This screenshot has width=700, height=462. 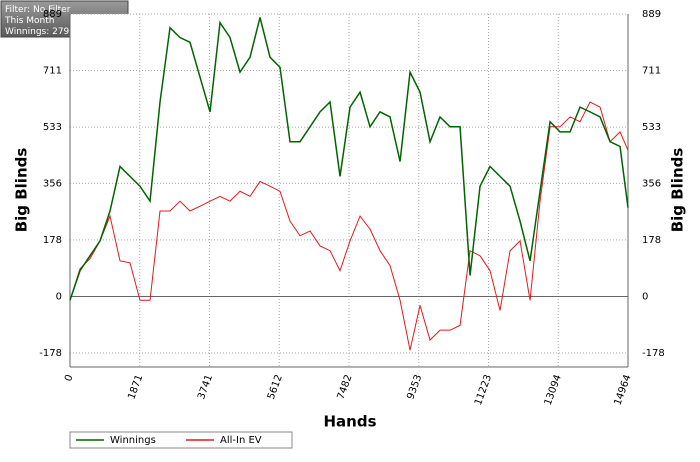 What do you see at coordinates (65, 32) in the screenshot?
I see `info-line: Winnings: 279.7 Big Blinds` at bounding box center [65, 32].